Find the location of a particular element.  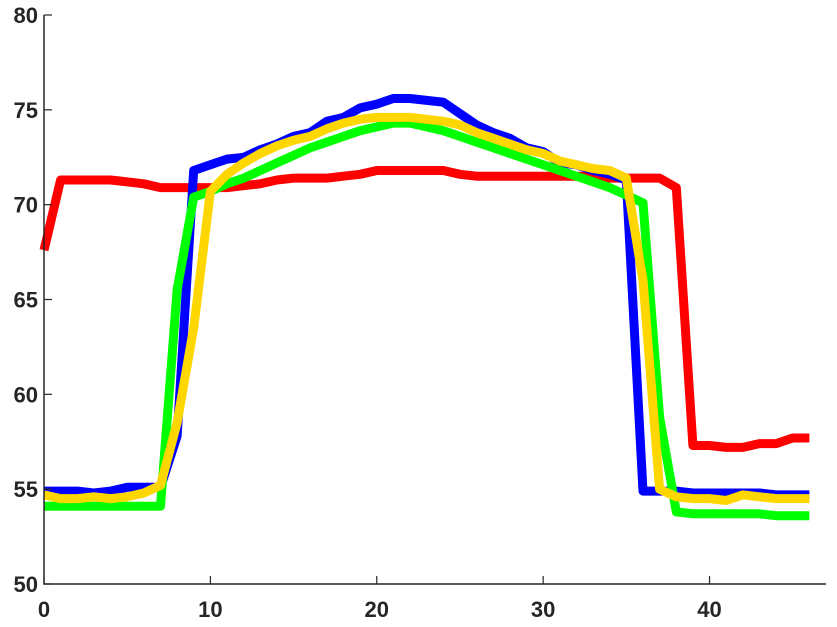

x-tick-label: 40 is located at coordinates (709, 609).